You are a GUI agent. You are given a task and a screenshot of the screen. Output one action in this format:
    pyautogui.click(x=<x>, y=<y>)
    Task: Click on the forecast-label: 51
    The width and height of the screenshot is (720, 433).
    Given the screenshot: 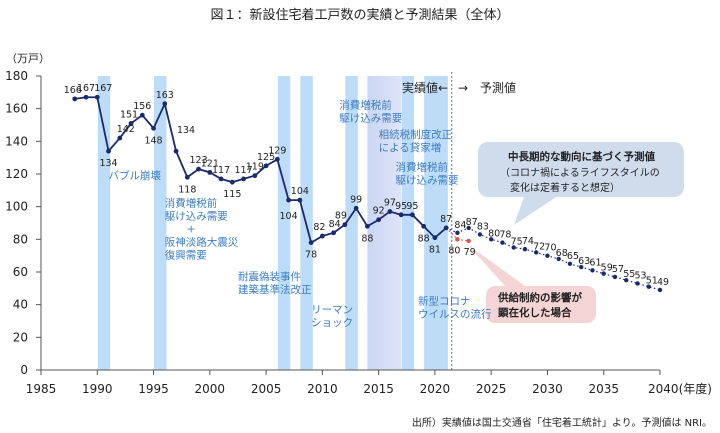 What is the action you would take?
    pyautogui.click(x=652, y=281)
    